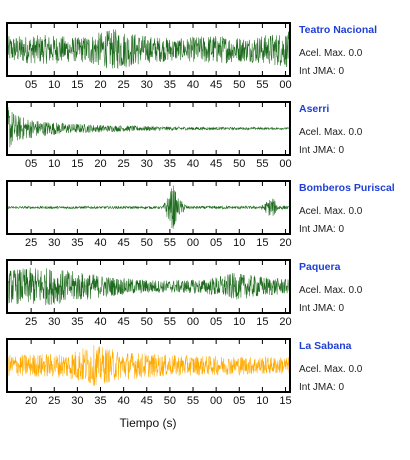 The image size is (410, 460). I want to click on x-axis-ticks: 20 25 30 35 40 45 50 55 00 05 10 15, so click(149, 402).